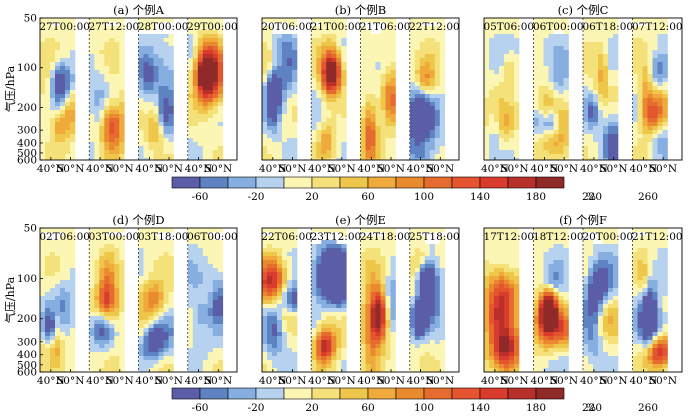  What do you see at coordinates (657, 27) in the screenshot?
I see `subpanel-time-label: 07T12:00` at bounding box center [657, 27].